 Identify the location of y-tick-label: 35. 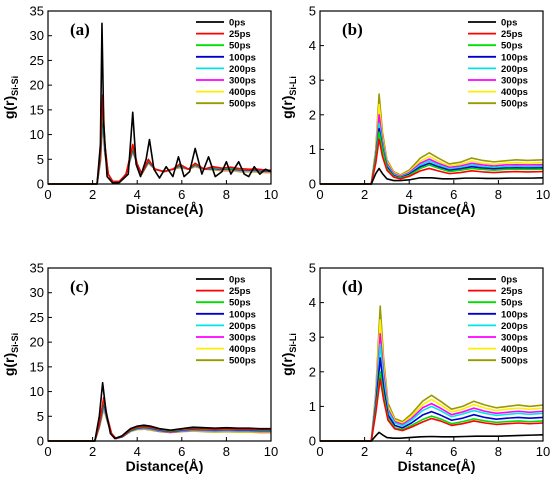
(37, 268).